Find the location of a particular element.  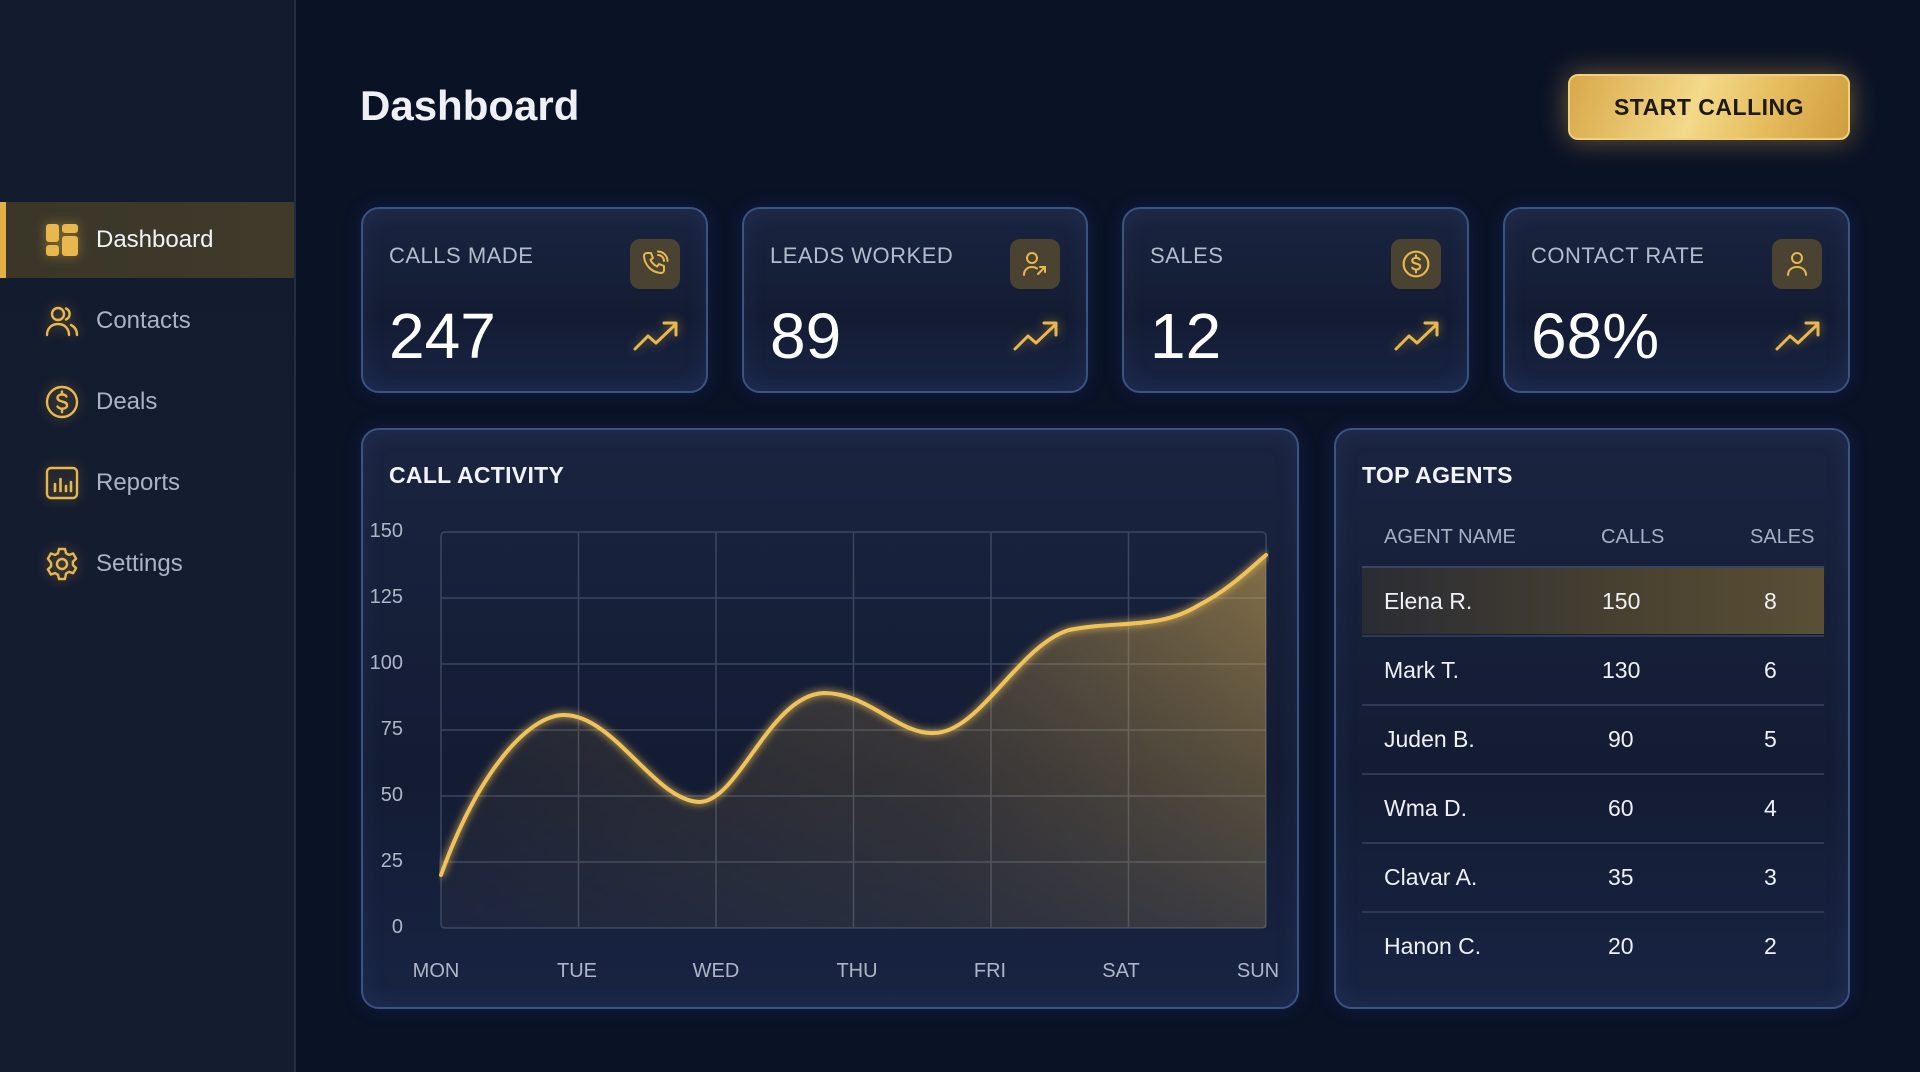

phone-icon is located at coordinates (655, 264).